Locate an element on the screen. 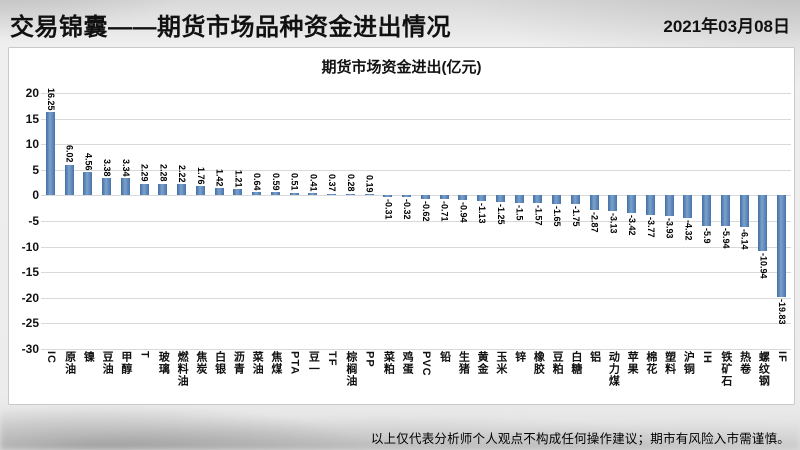  value-label: 1.21 is located at coordinates (238, 178).